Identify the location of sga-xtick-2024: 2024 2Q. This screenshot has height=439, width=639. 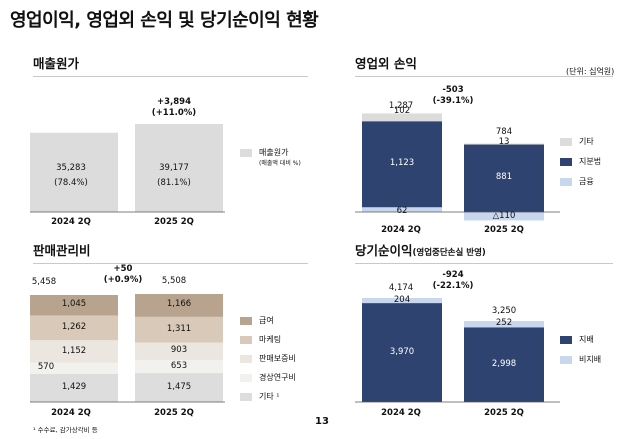
(71, 413).